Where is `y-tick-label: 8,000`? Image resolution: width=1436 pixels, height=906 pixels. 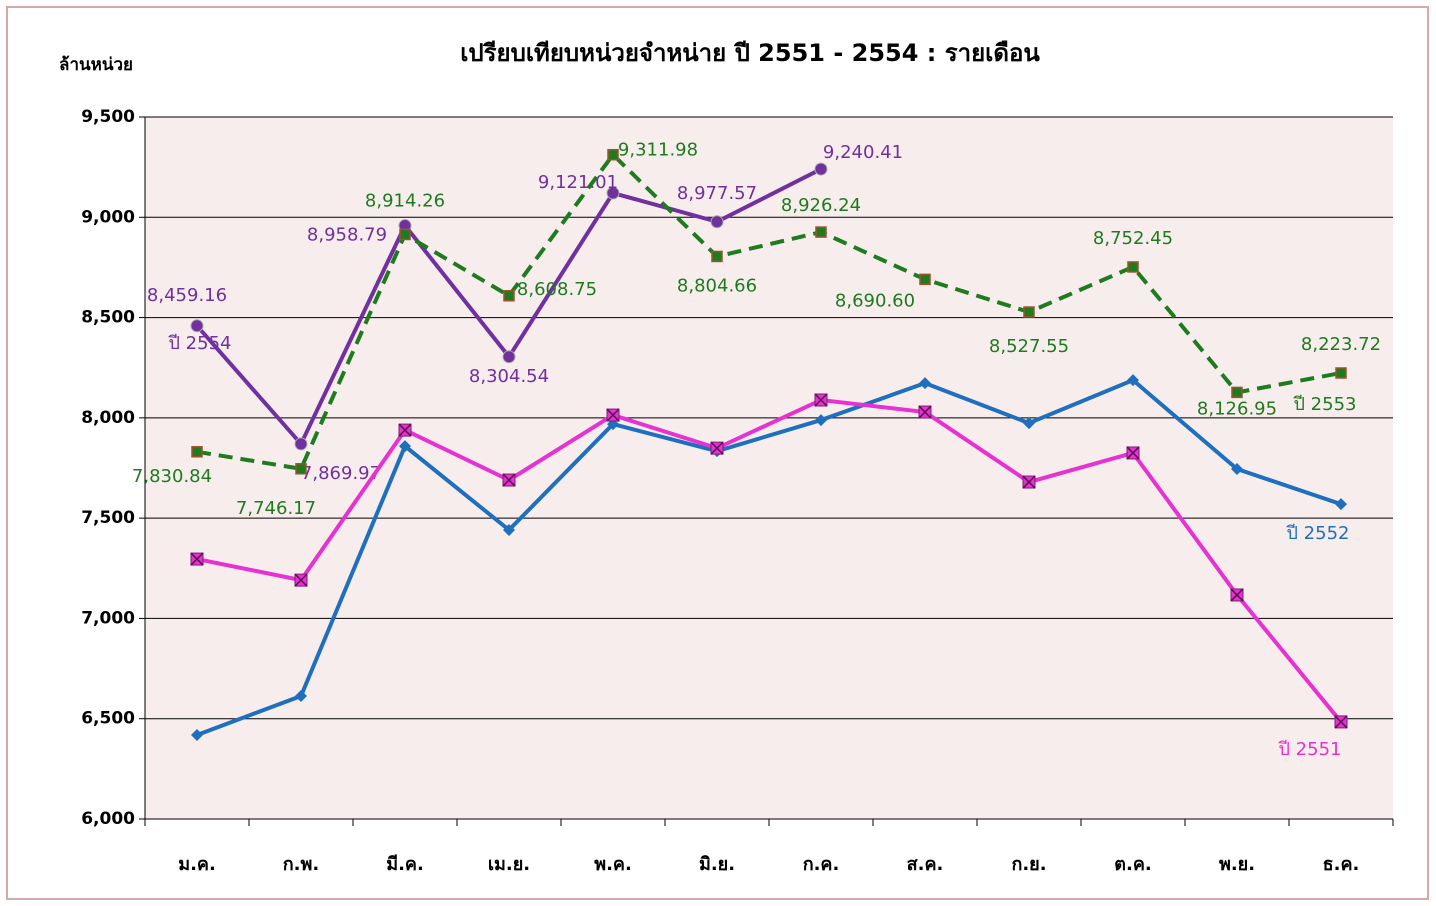
y-tick-label: 8,000 is located at coordinates (108, 418).